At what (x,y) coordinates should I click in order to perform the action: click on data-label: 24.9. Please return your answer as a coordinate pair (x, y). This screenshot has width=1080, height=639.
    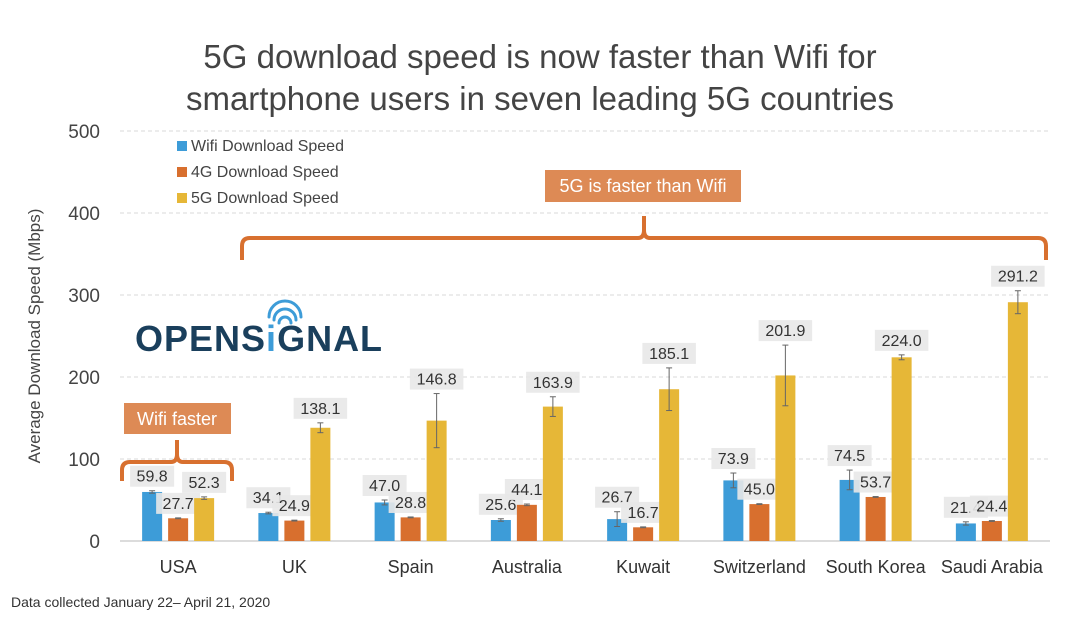
    Looking at the image, I should click on (294, 506).